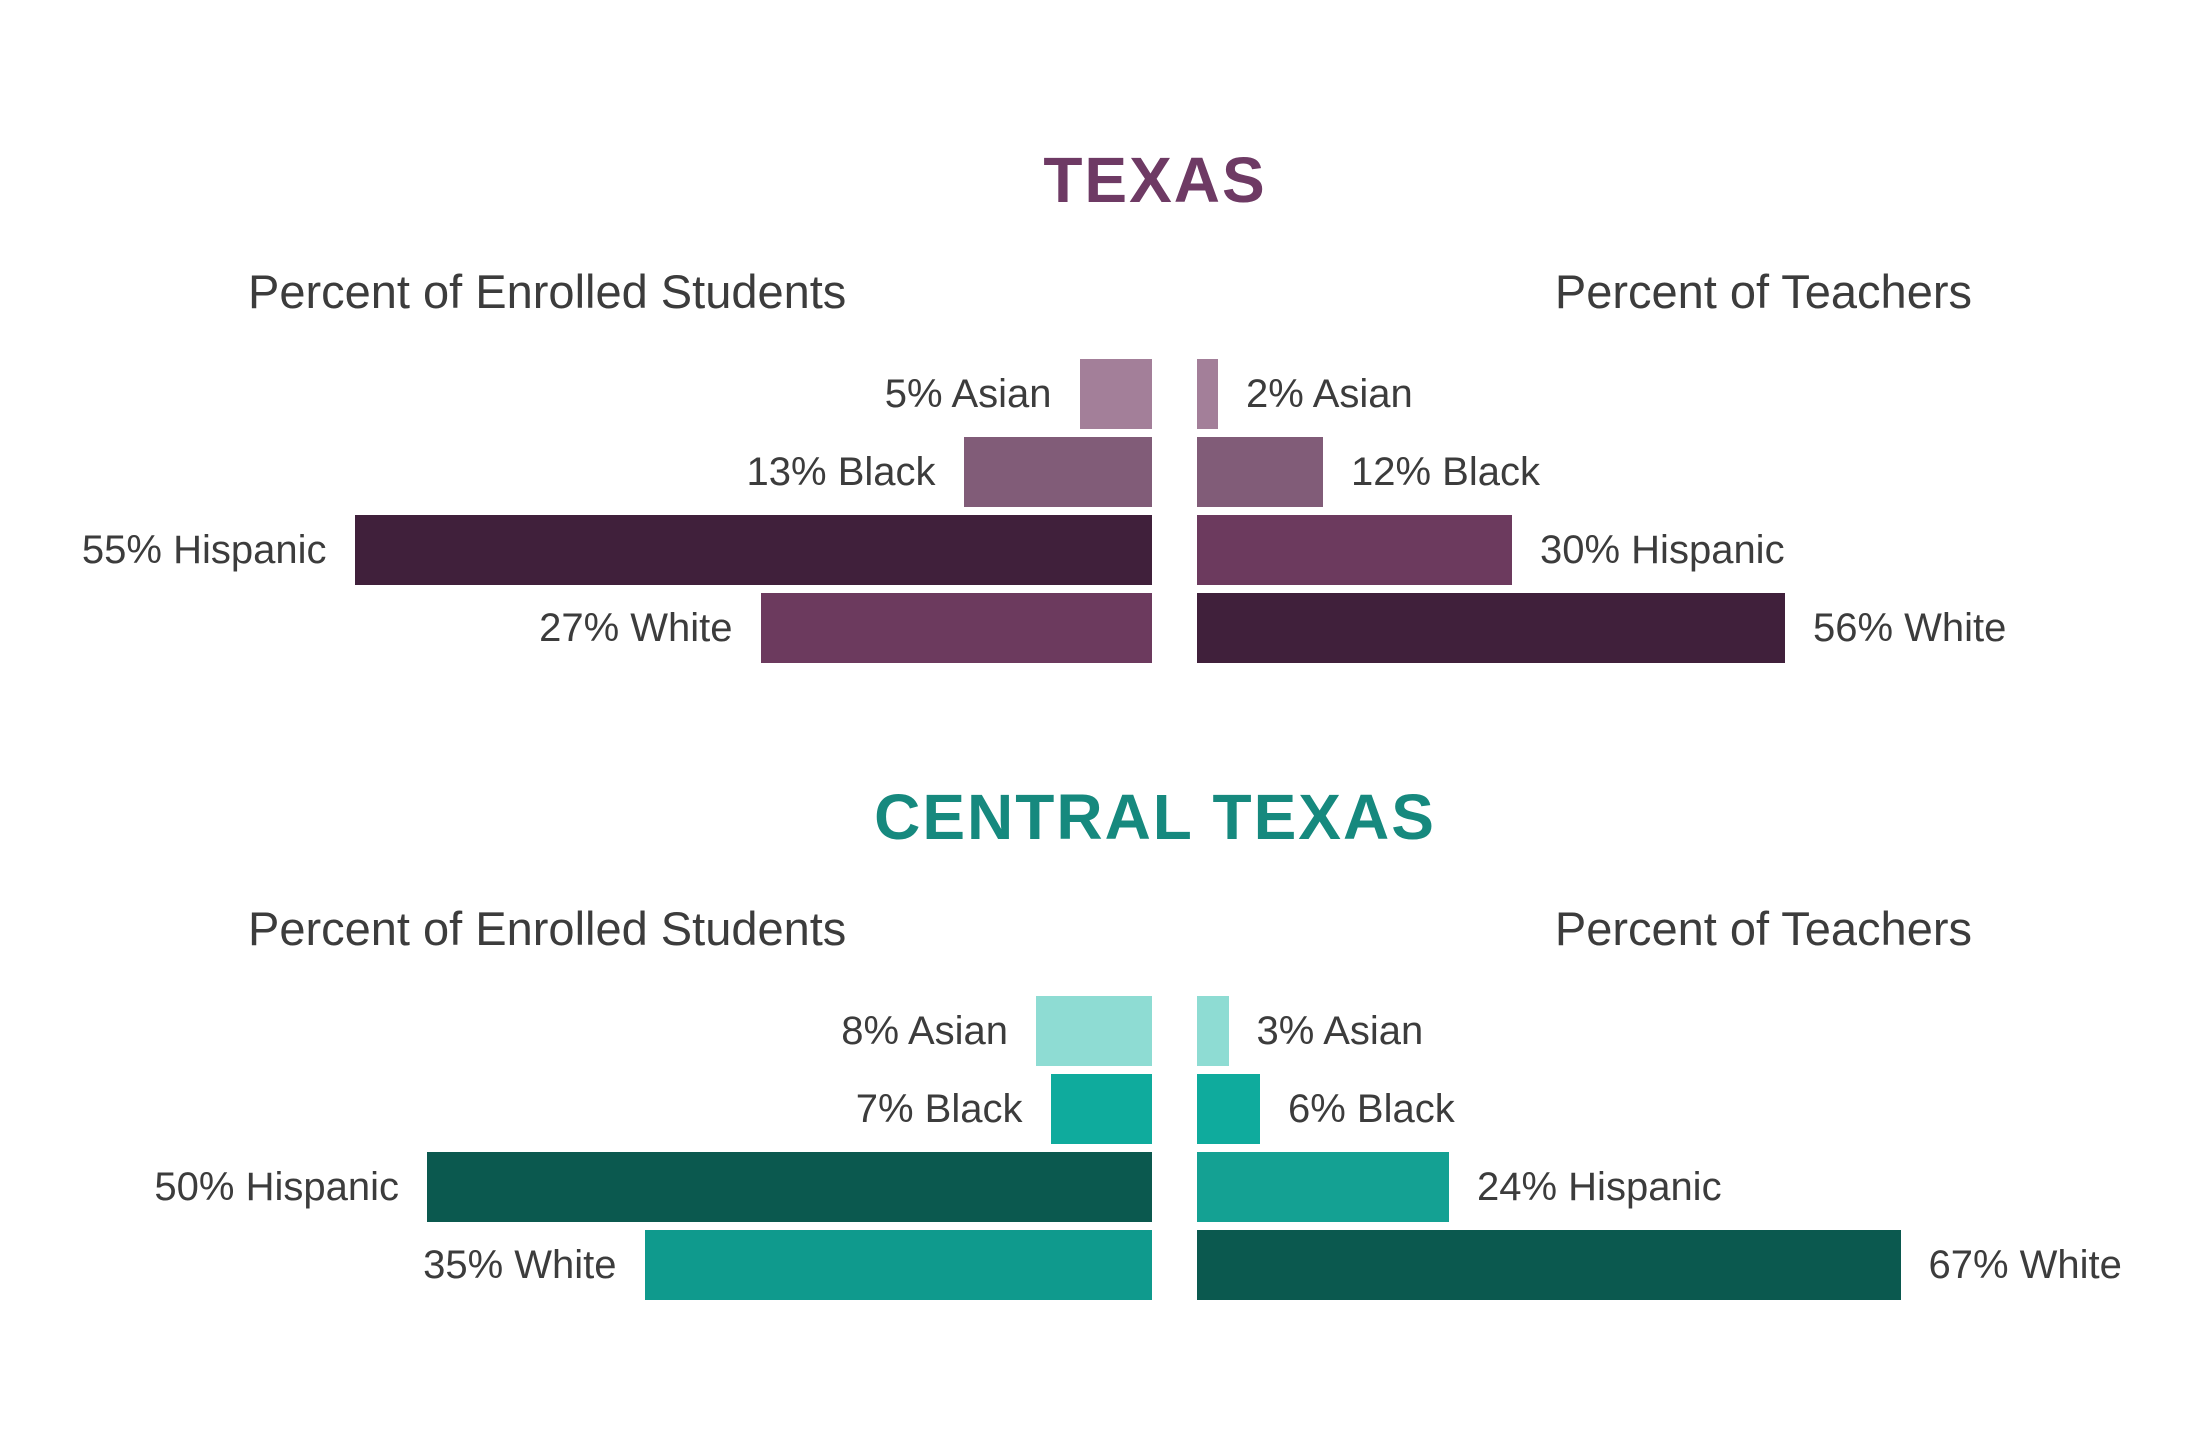 The width and height of the screenshot is (2200, 1429). What do you see at coordinates (939, 1109) in the screenshot?
I see `student-bar-label: 7% Black` at bounding box center [939, 1109].